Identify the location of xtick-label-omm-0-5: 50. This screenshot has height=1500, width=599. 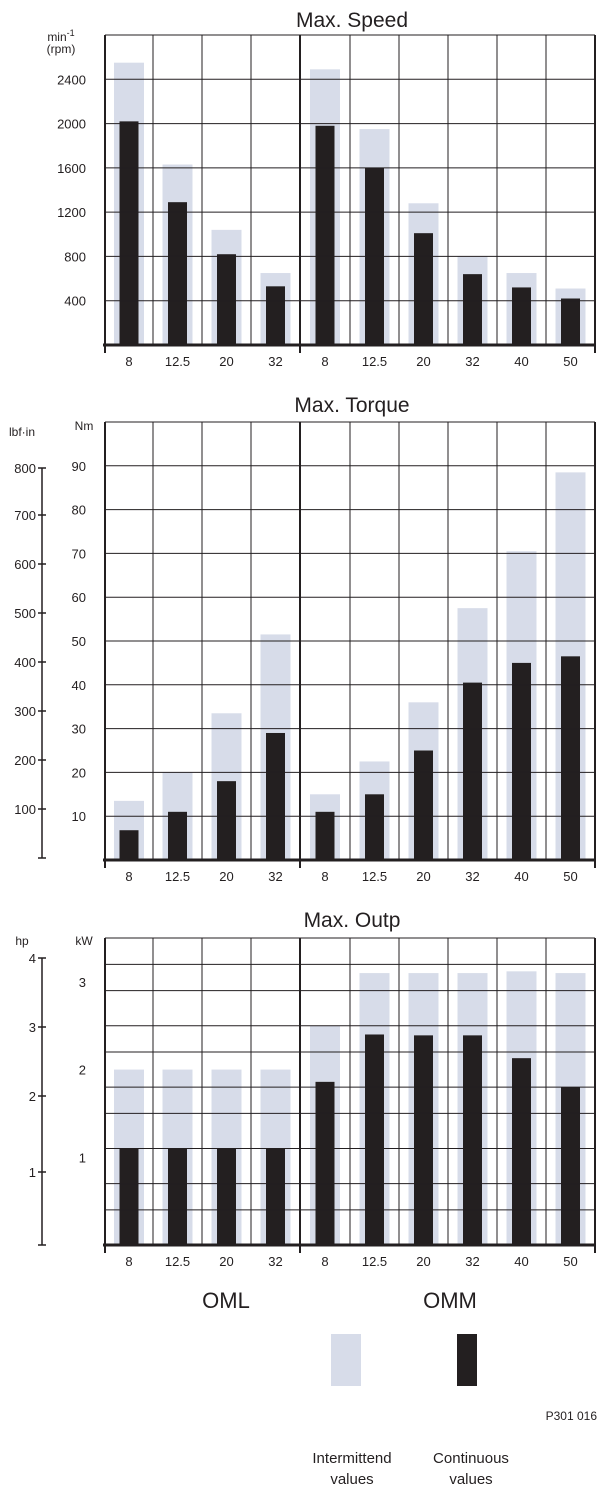
(570, 361).